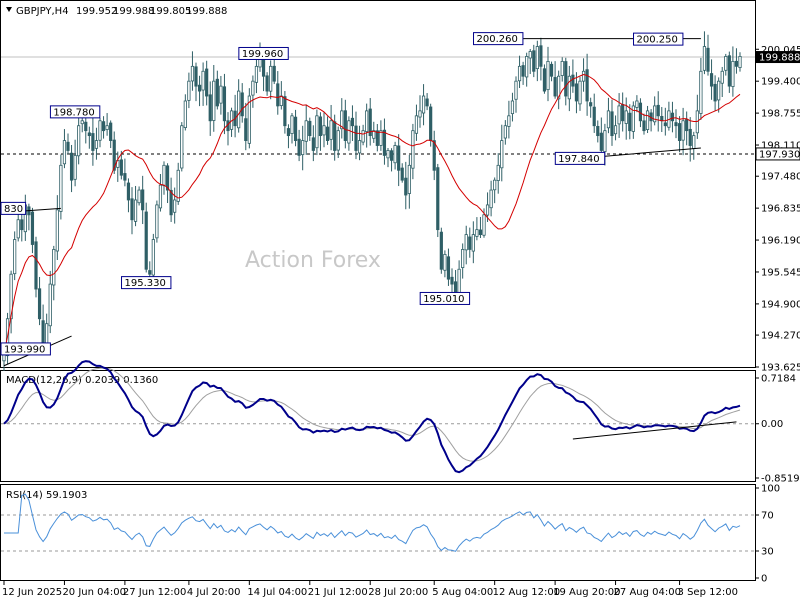 The height and width of the screenshot is (600, 800). What do you see at coordinates (647, 592) in the screenshot?
I see `time-axis-label: 27 Aug 04:00` at bounding box center [647, 592].